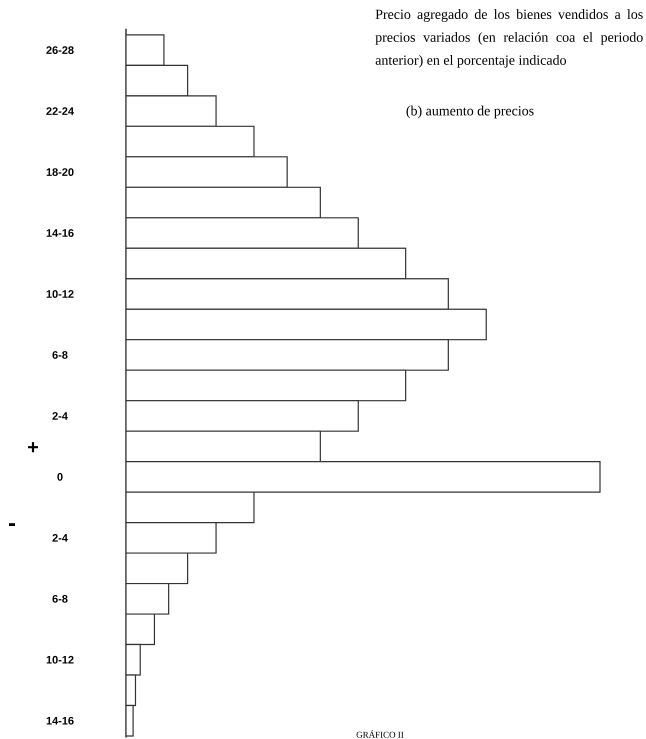 The height and width of the screenshot is (739, 646). What do you see at coordinates (60, 50) in the screenshot?
I see `y-tick-label: 26-28` at bounding box center [60, 50].